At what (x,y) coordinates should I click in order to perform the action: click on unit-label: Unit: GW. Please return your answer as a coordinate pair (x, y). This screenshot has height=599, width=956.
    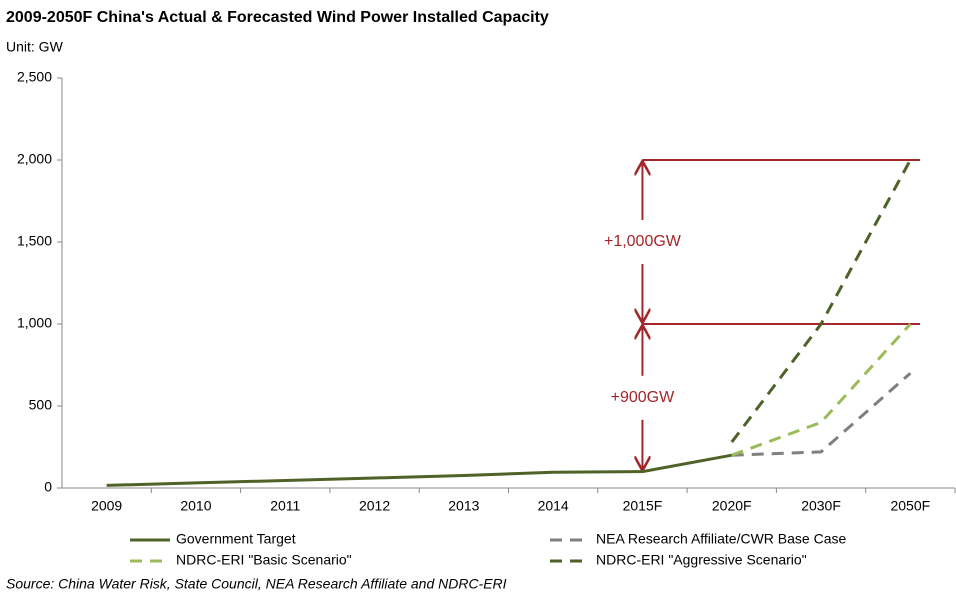
    Looking at the image, I should click on (35, 47).